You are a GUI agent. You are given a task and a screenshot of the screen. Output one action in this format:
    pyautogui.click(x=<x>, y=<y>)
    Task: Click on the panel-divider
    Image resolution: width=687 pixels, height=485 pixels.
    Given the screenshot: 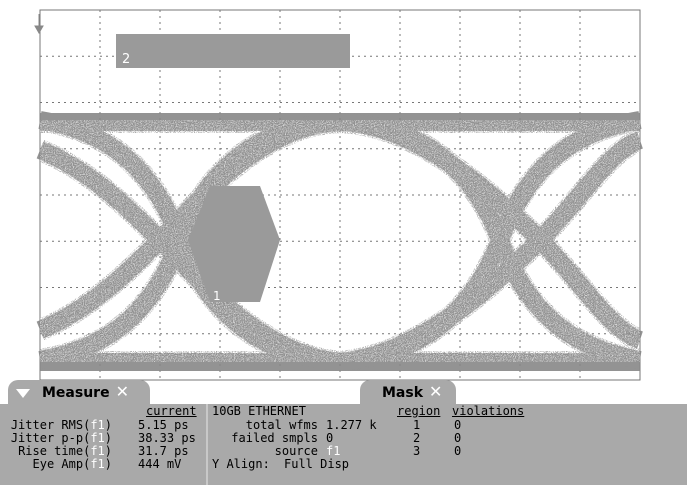 What is the action you would take?
    pyautogui.click(x=207, y=444)
    